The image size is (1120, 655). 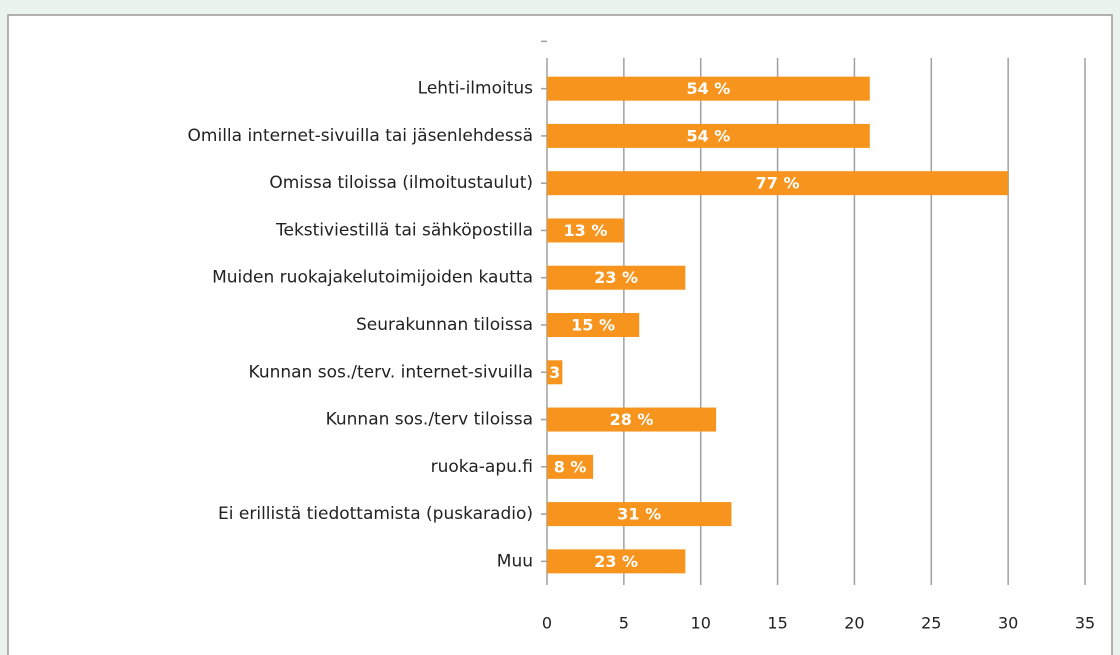 I want to click on x-tick-label: 0, so click(x=547, y=623).